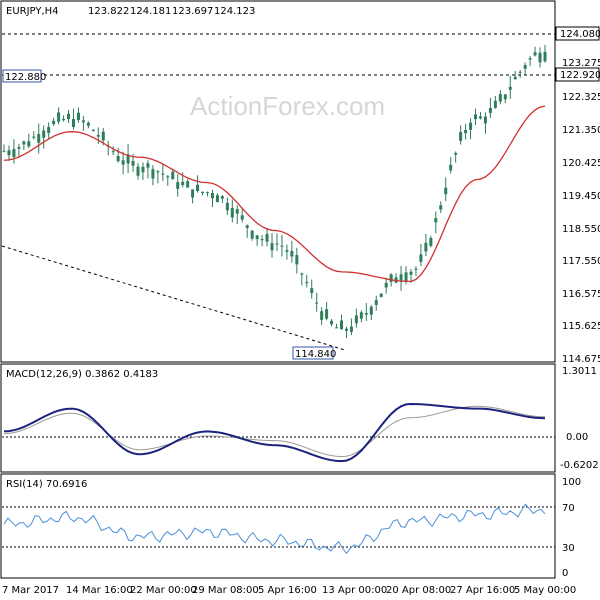  Describe the element at coordinates (581, 163) in the screenshot. I see `price-tick: 120.425` at that location.